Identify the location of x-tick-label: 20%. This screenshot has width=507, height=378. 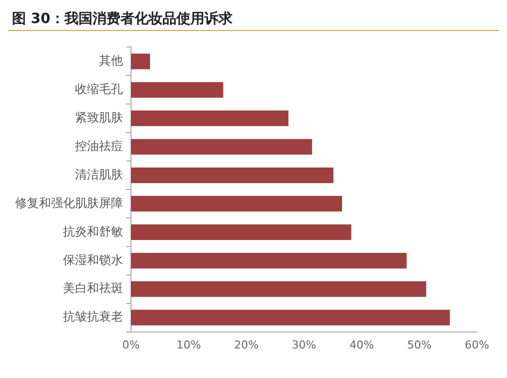
(246, 345).